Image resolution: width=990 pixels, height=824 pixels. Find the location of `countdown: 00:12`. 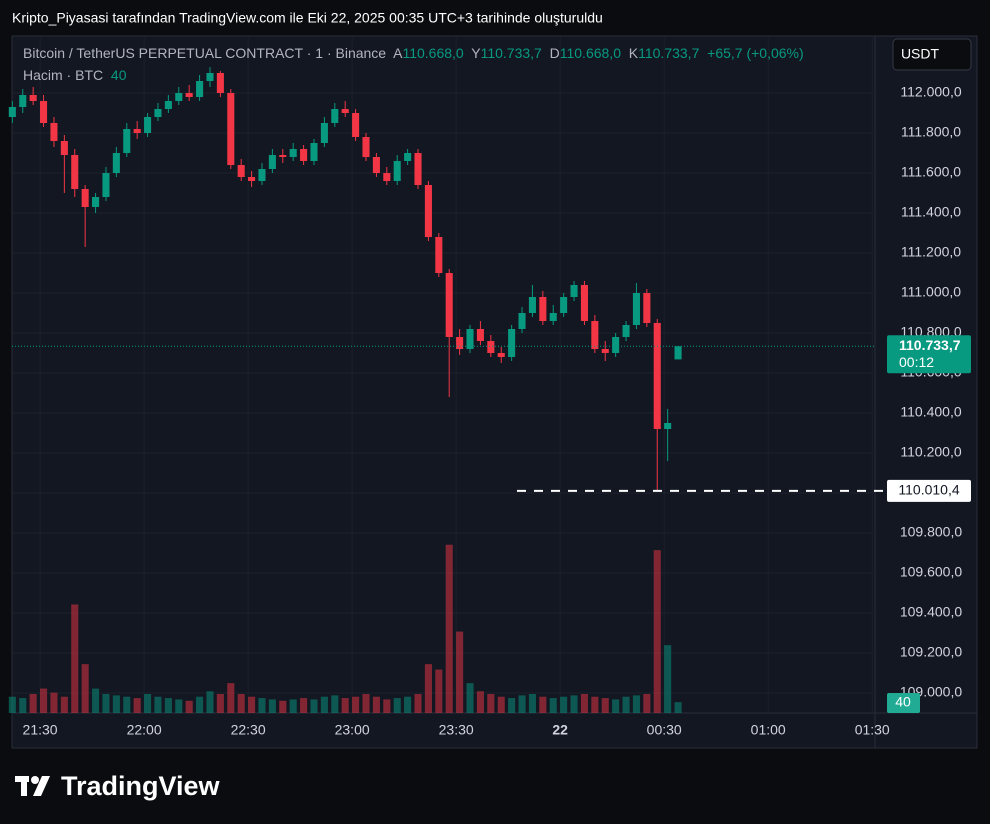

countdown: 00:12 is located at coordinates (916, 362).